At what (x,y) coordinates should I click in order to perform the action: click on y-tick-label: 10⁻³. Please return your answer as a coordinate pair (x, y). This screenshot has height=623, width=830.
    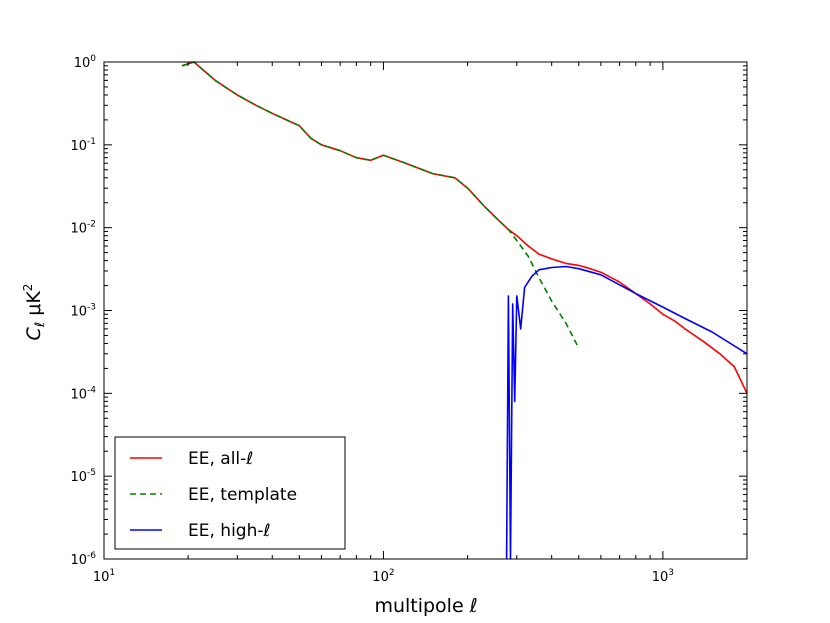
    Looking at the image, I should click on (83, 311).